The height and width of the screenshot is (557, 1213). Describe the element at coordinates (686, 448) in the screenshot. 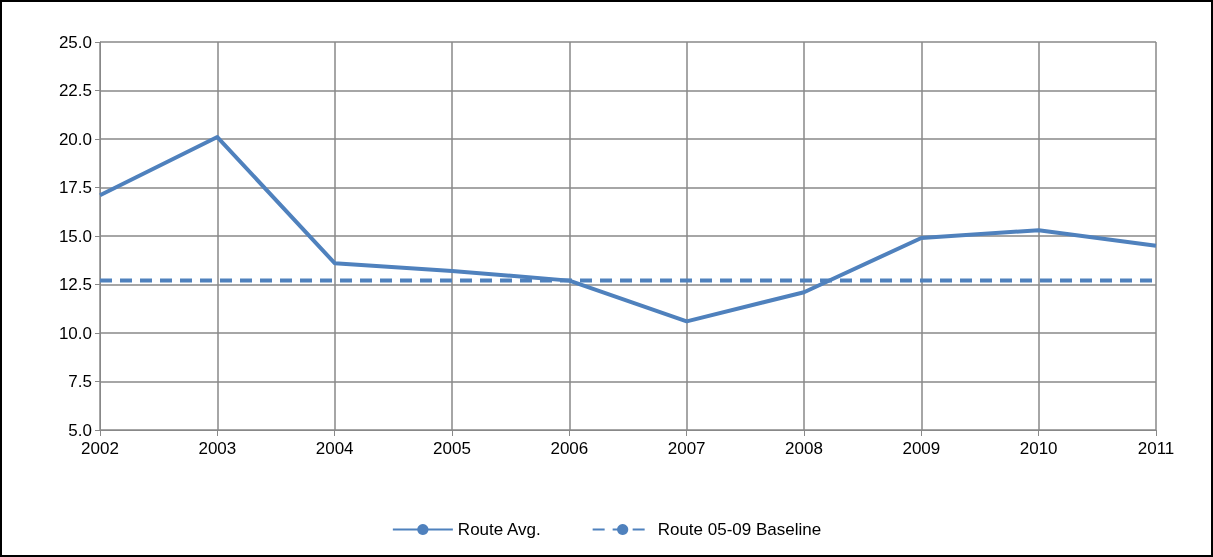

I see `x-tick-label: 2007` at that location.